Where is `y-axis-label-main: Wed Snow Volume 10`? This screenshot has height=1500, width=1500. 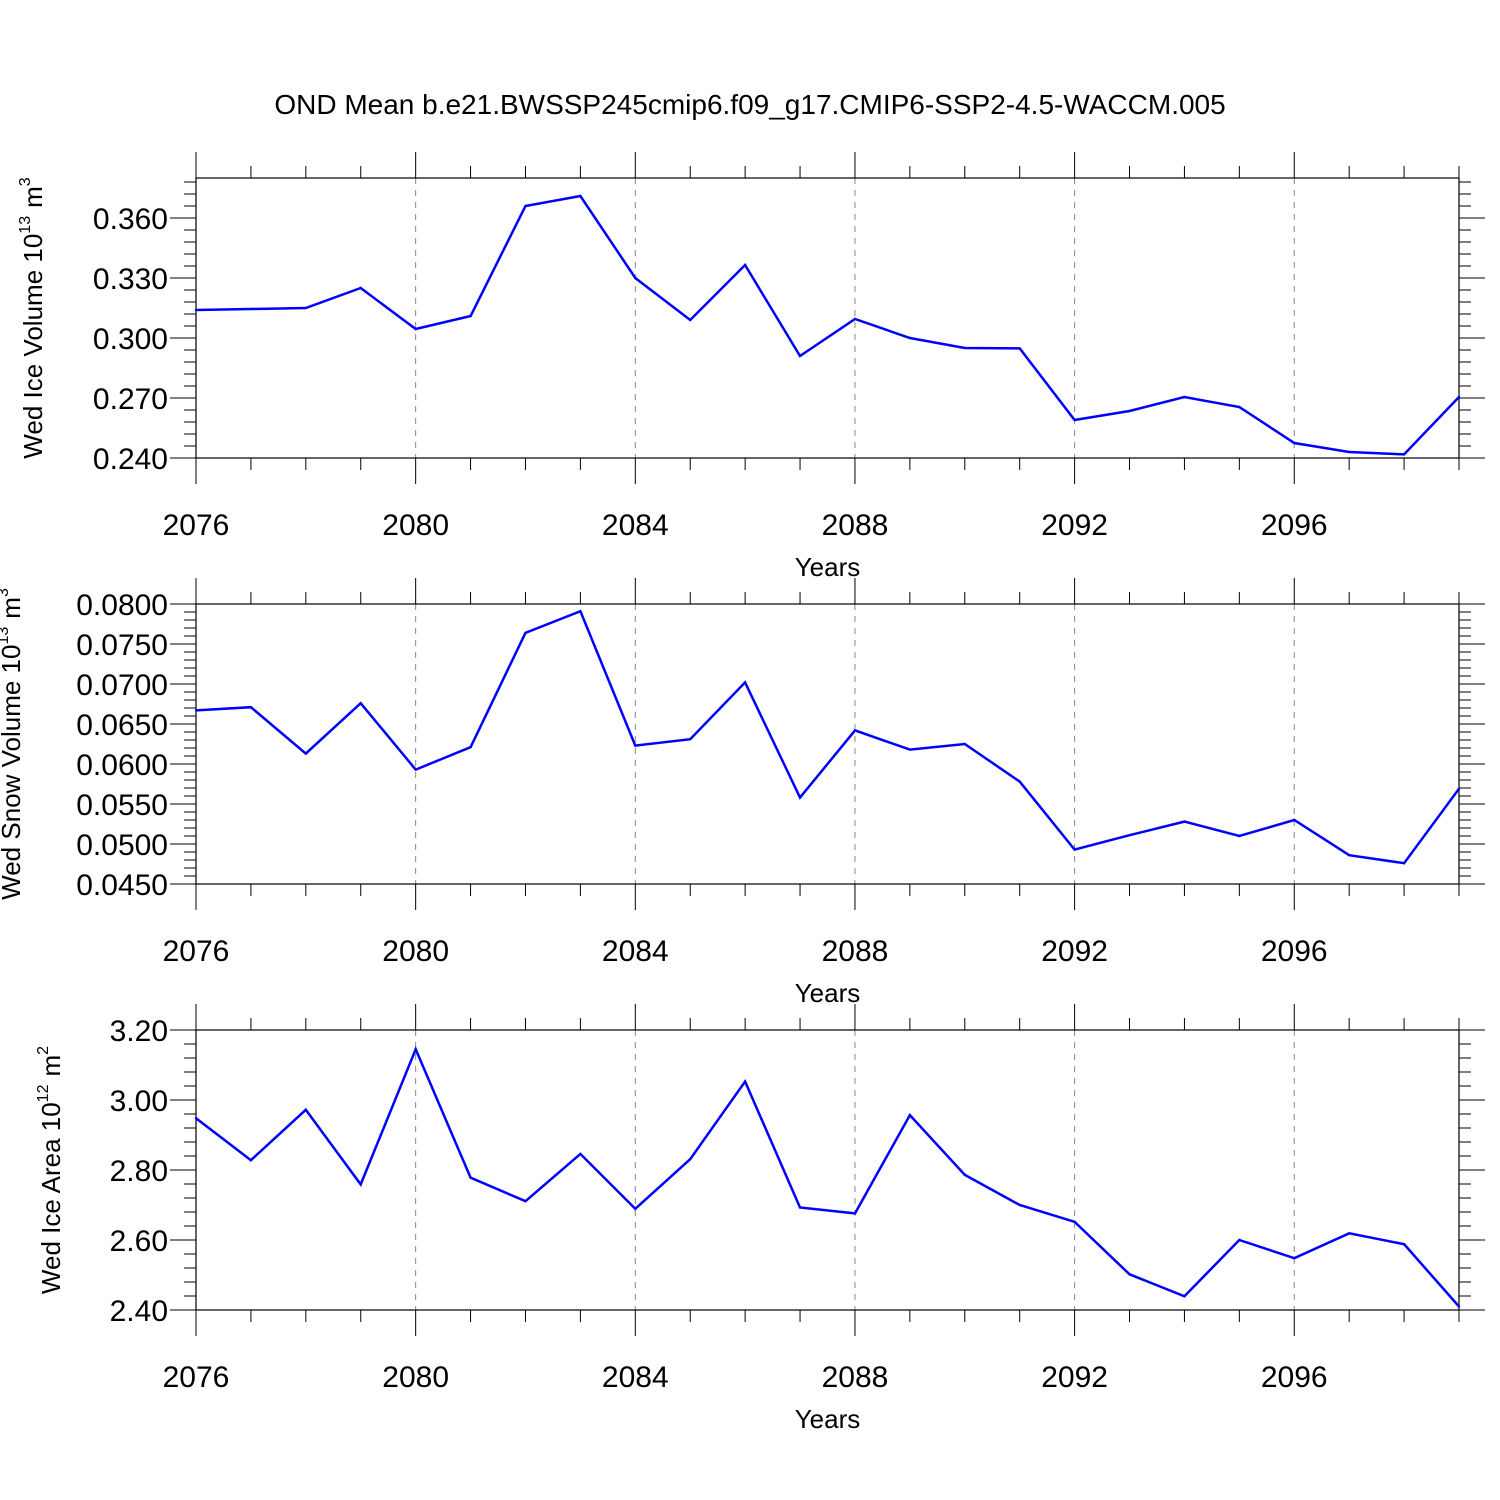
y-axis-label-main: Wed Snow Volume 10 is located at coordinates (13, 772).